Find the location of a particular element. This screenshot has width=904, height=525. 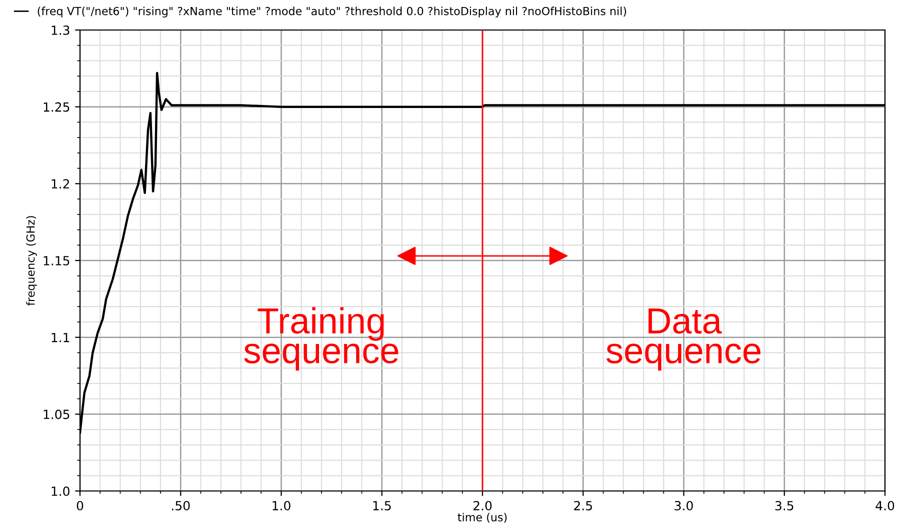

y-tick-label: 1.1 is located at coordinates (61, 337).